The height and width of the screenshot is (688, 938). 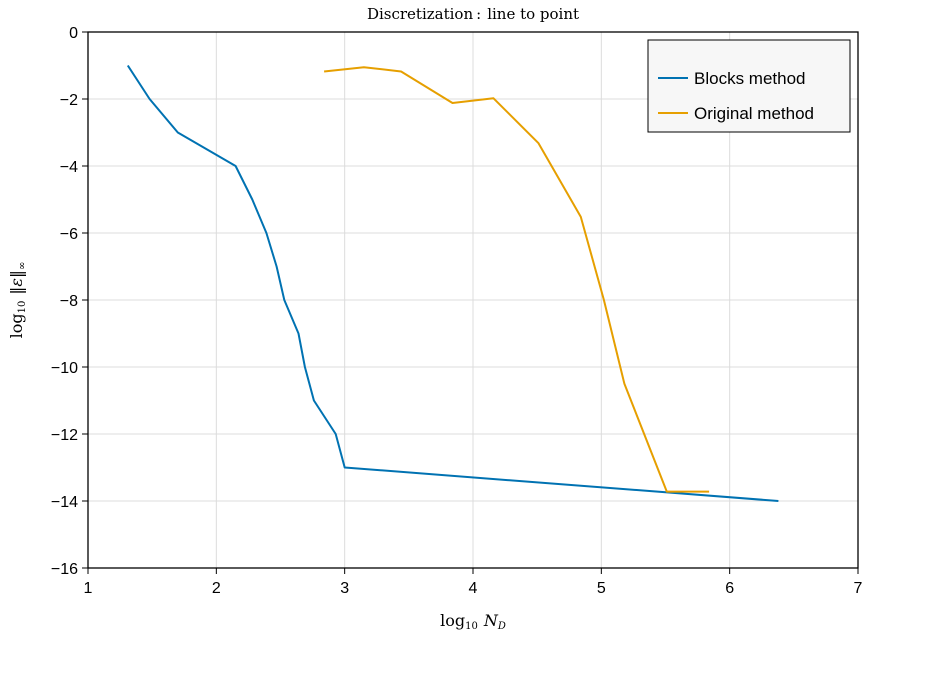 I want to click on x-tick-label: 5, so click(x=601, y=588).